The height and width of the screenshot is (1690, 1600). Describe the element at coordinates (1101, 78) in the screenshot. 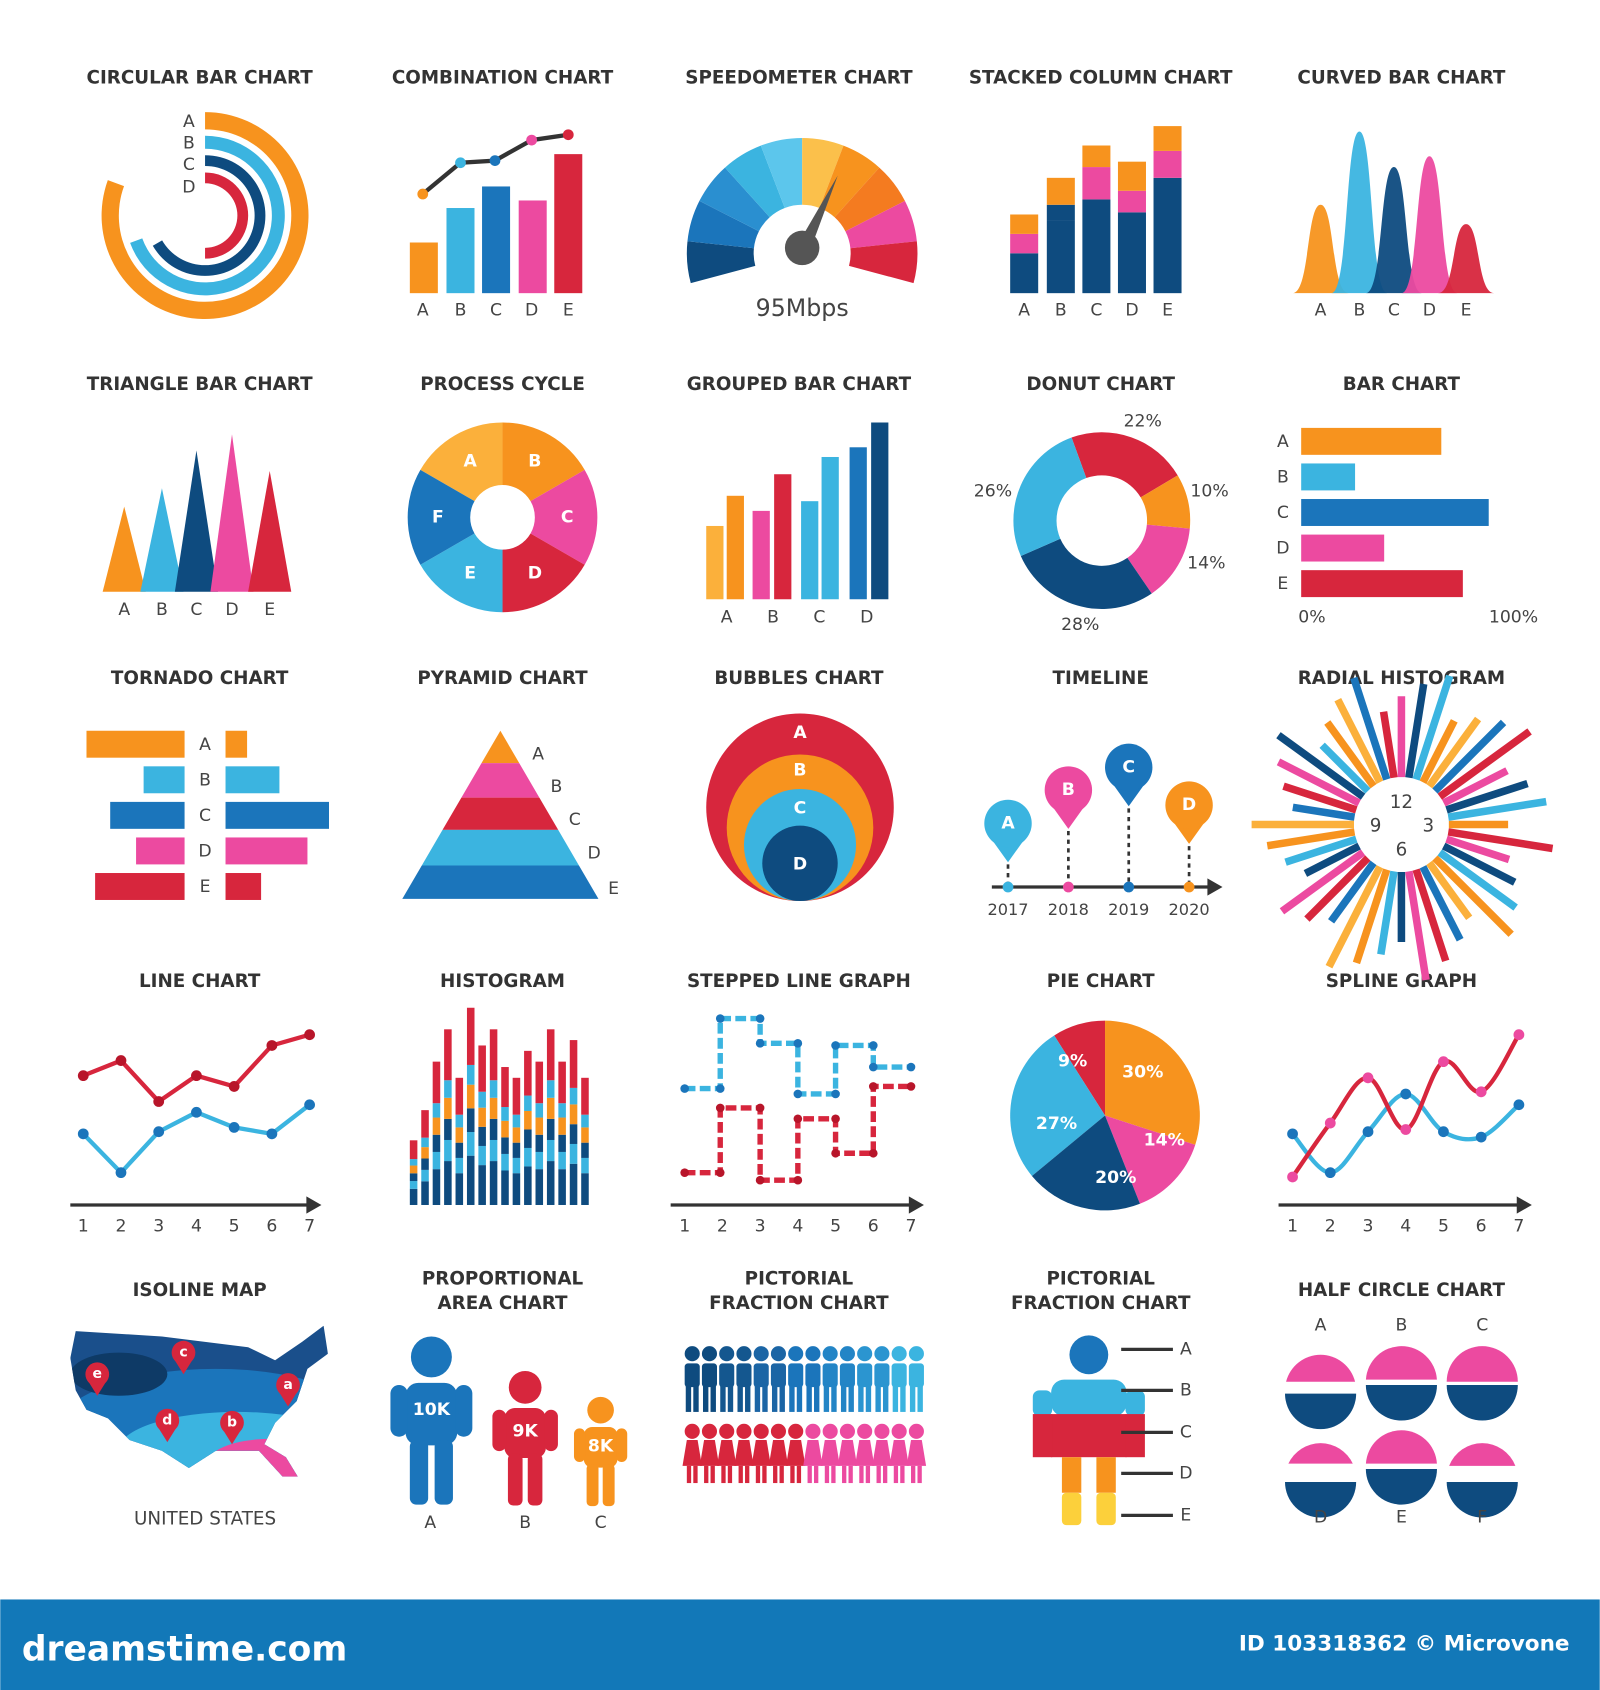

I see `tile-title: STACKED COLUMN CHART` at that location.